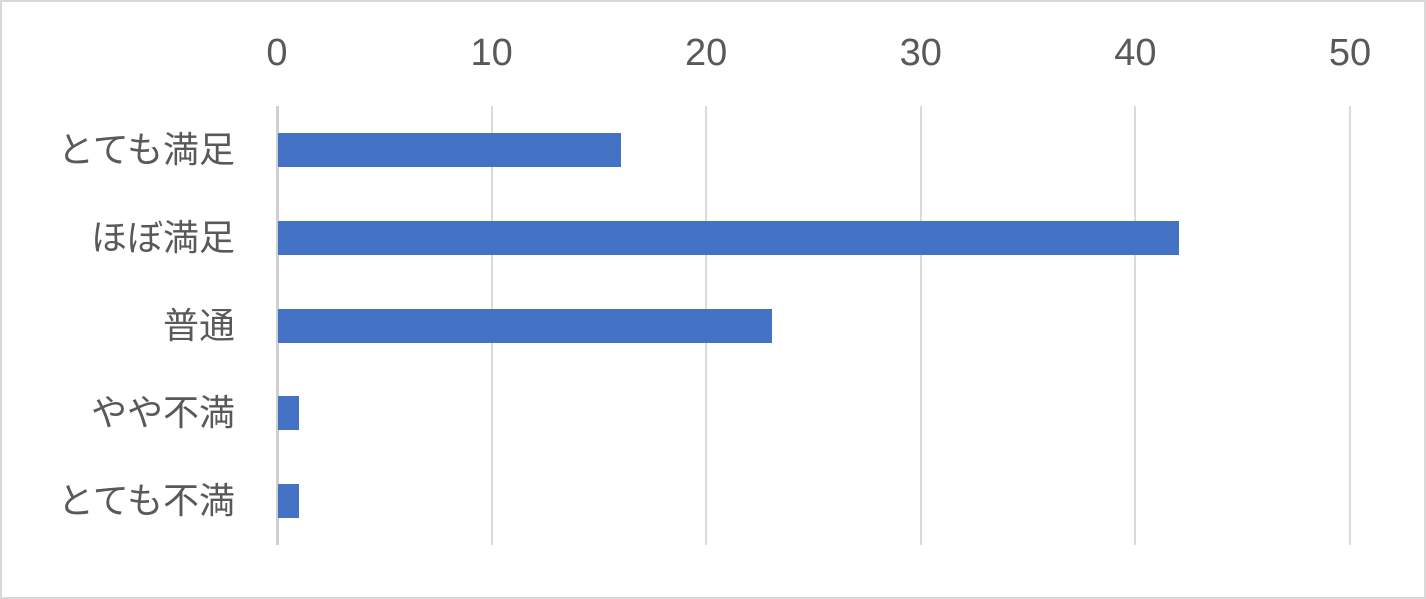 The height and width of the screenshot is (599, 1426). What do you see at coordinates (706, 53) in the screenshot?
I see `x-tick-label-20: 20` at bounding box center [706, 53].